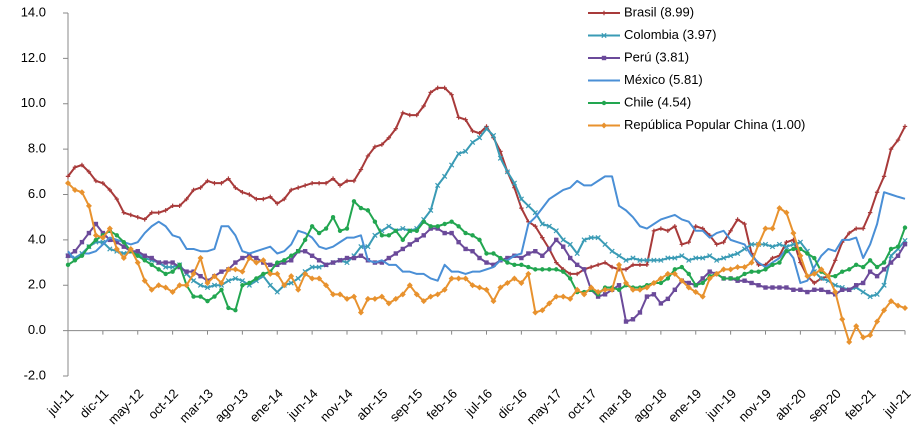 The width and height of the screenshot is (918, 431). I want to click on x-tick-label: jul-21, so click(897, 403).